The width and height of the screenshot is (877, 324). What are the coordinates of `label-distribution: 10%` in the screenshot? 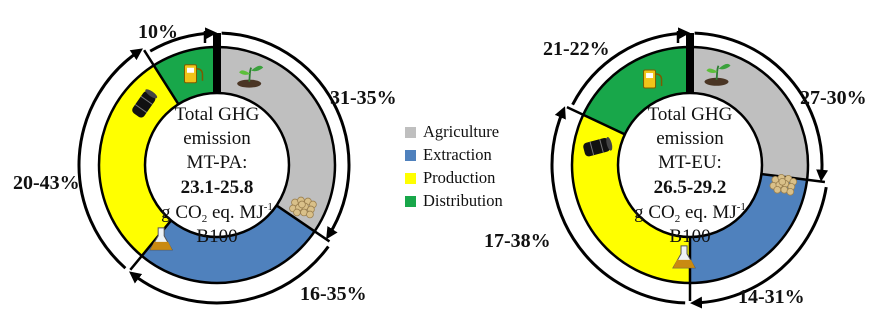 It's located at (158, 32).